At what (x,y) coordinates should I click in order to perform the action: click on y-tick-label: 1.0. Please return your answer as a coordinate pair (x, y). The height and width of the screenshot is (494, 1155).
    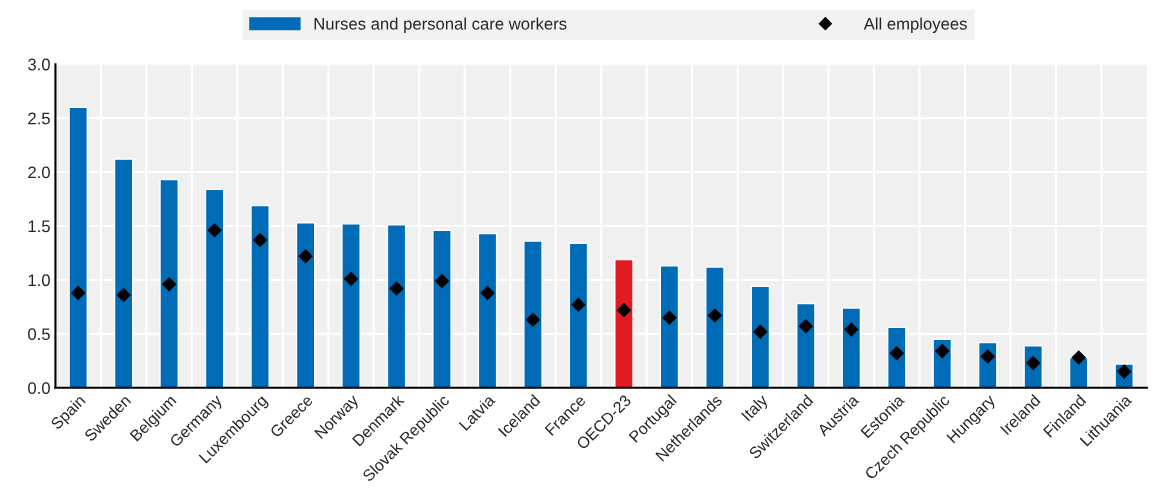
    Looking at the image, I should click on (39, 280).